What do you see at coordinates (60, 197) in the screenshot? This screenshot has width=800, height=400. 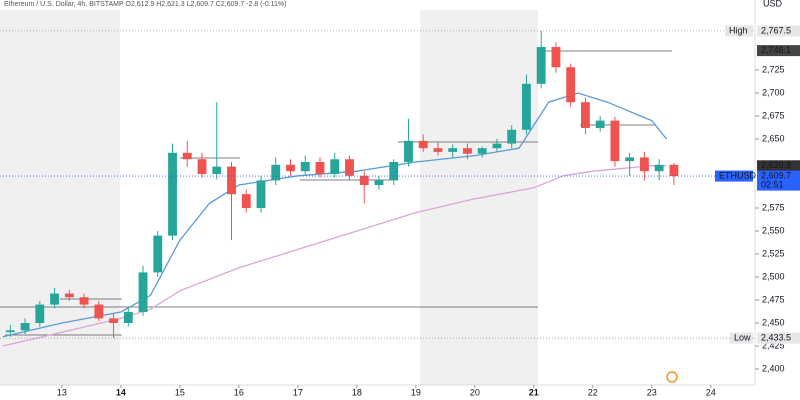 I see `weekend-shade` at bounding box center [60, 197].